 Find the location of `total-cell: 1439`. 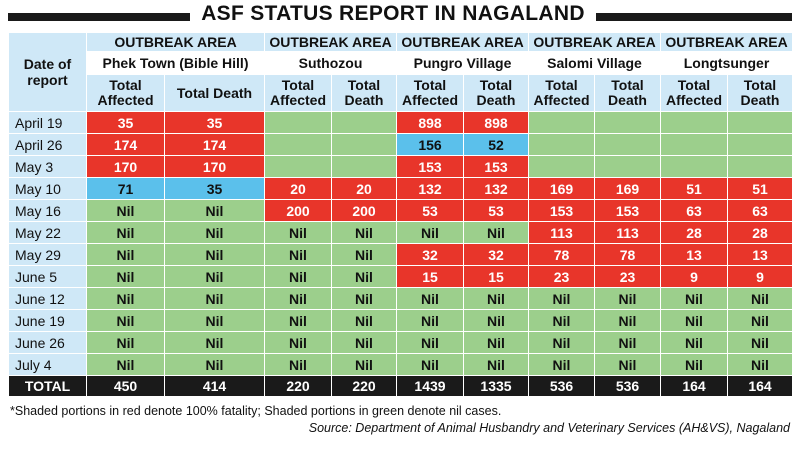

total-cell: 1439 is located at coordinates (430, 386).